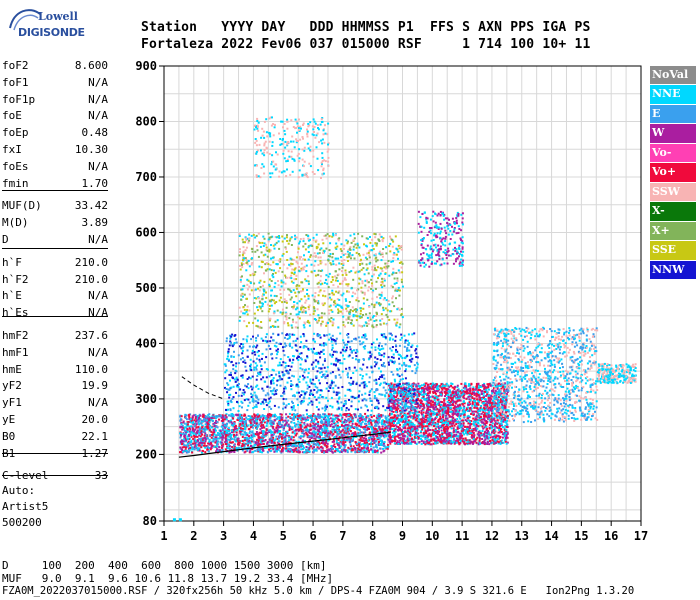 This screenshot has height=600, width=700. What do you see at coordinates (372, 536) in the screenshot?
I see `x-tick-label: 8` at bounding box center [372, 536].